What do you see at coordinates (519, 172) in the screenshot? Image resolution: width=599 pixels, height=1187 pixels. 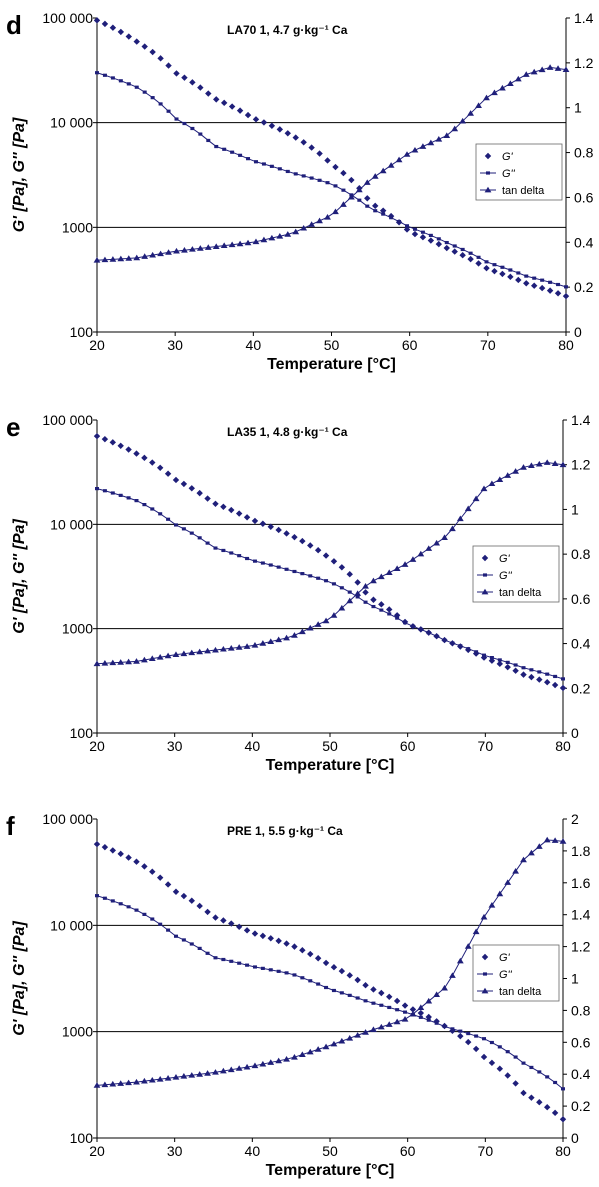 I see `legend: G' G'' tan delta` at bounding box center [519, 172].